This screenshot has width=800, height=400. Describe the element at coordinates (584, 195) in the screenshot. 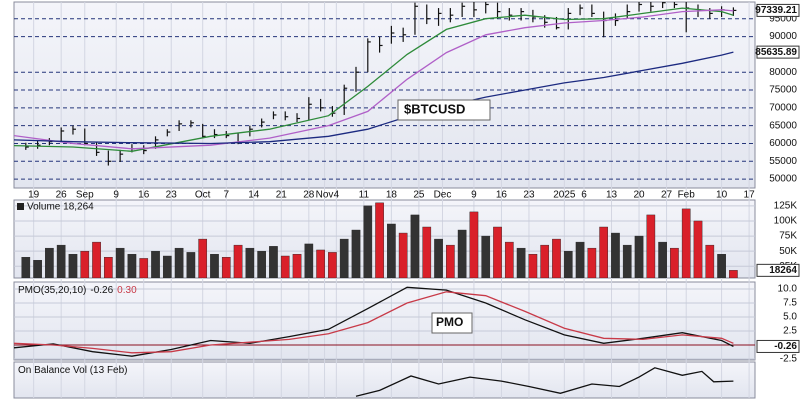

I see `x-tick-label: 6` at that location.